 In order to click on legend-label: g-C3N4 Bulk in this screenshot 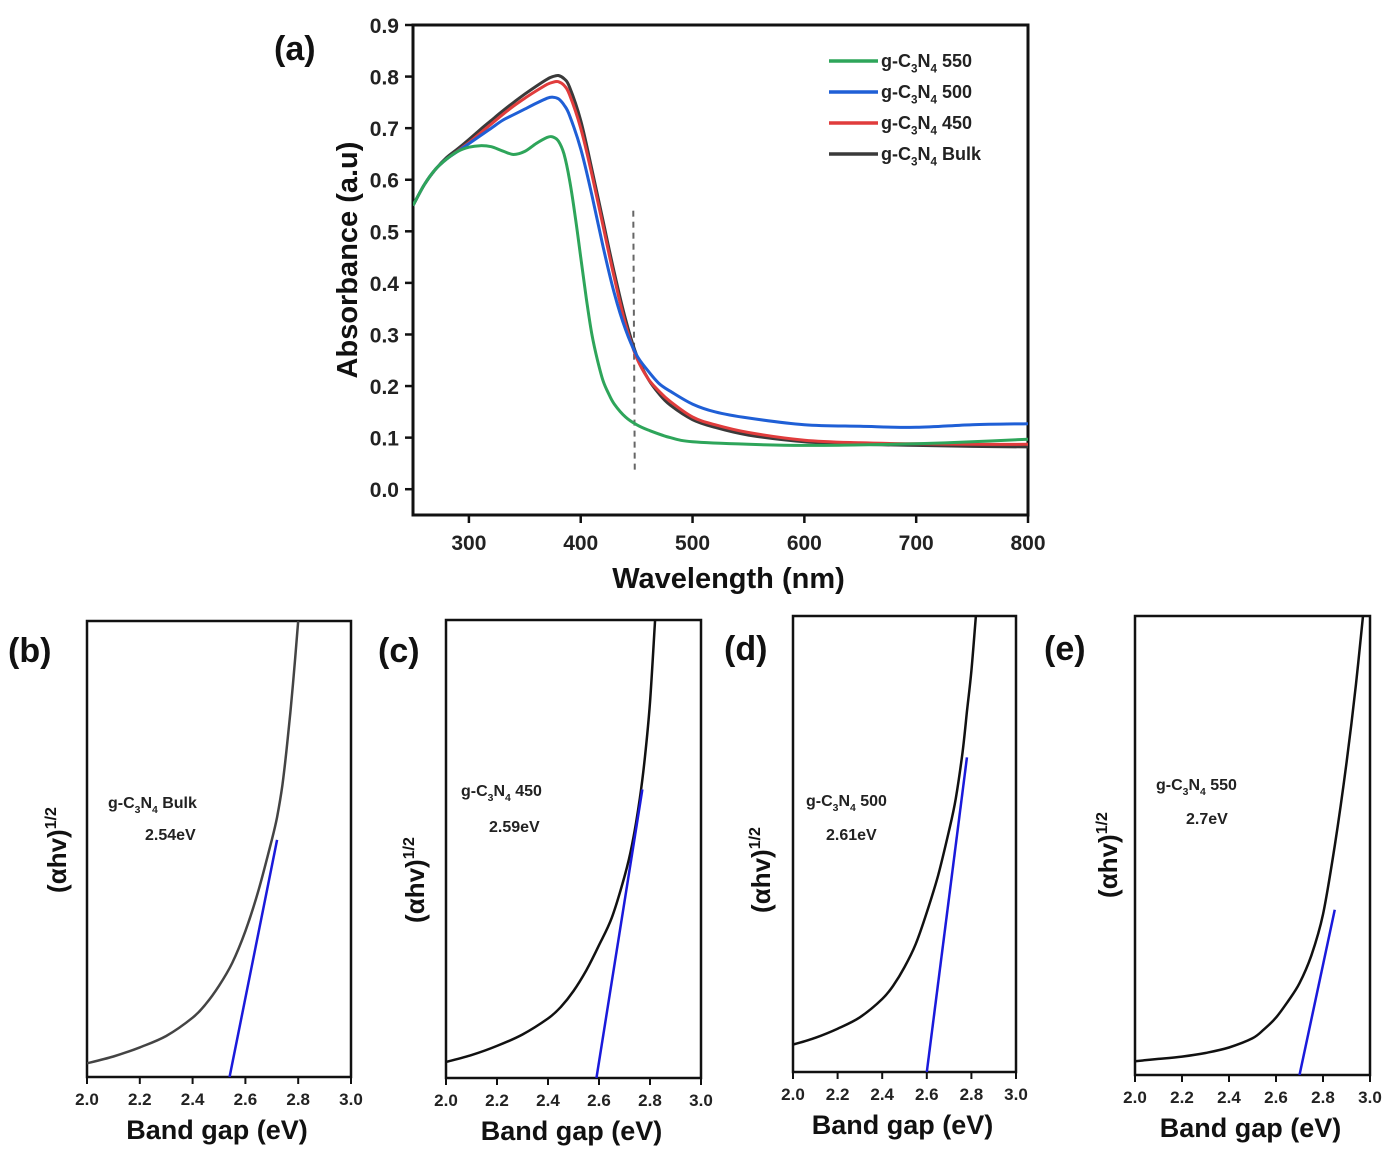, I will do `click(931, 156)`.